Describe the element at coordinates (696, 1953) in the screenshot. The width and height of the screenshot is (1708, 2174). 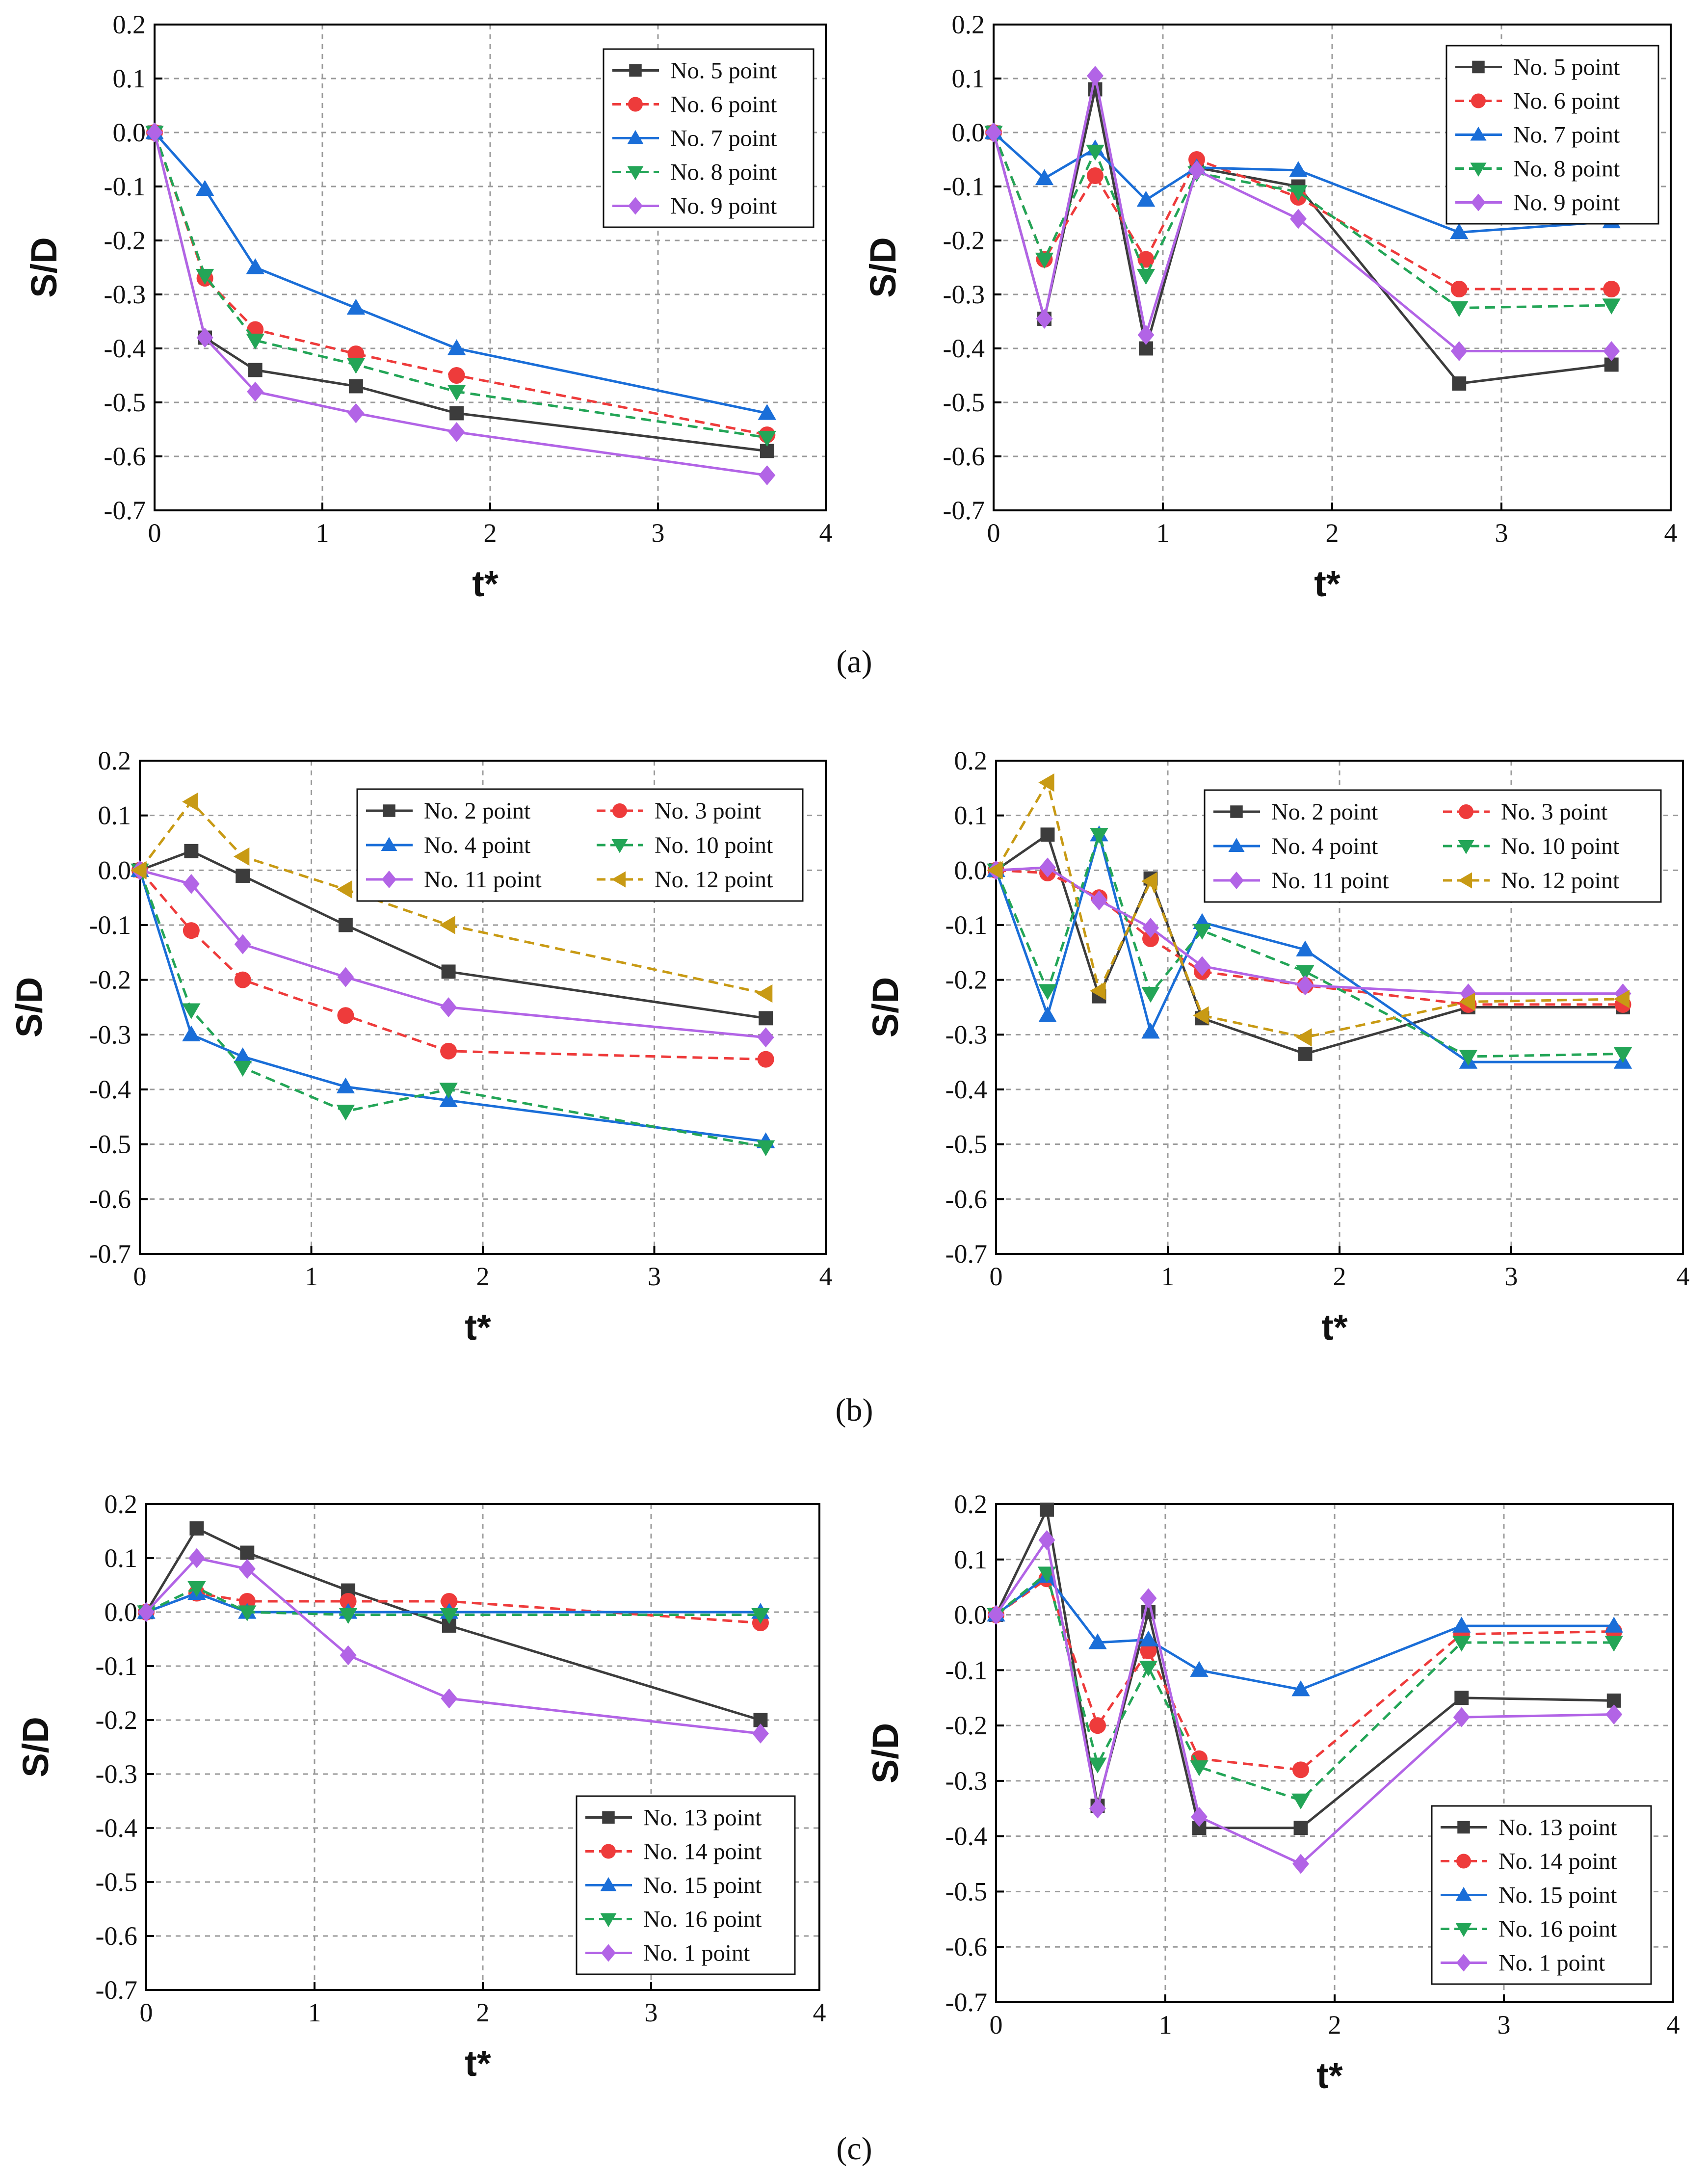
I see `chart-c-left-legend-entry: No. 1 point` at that location.